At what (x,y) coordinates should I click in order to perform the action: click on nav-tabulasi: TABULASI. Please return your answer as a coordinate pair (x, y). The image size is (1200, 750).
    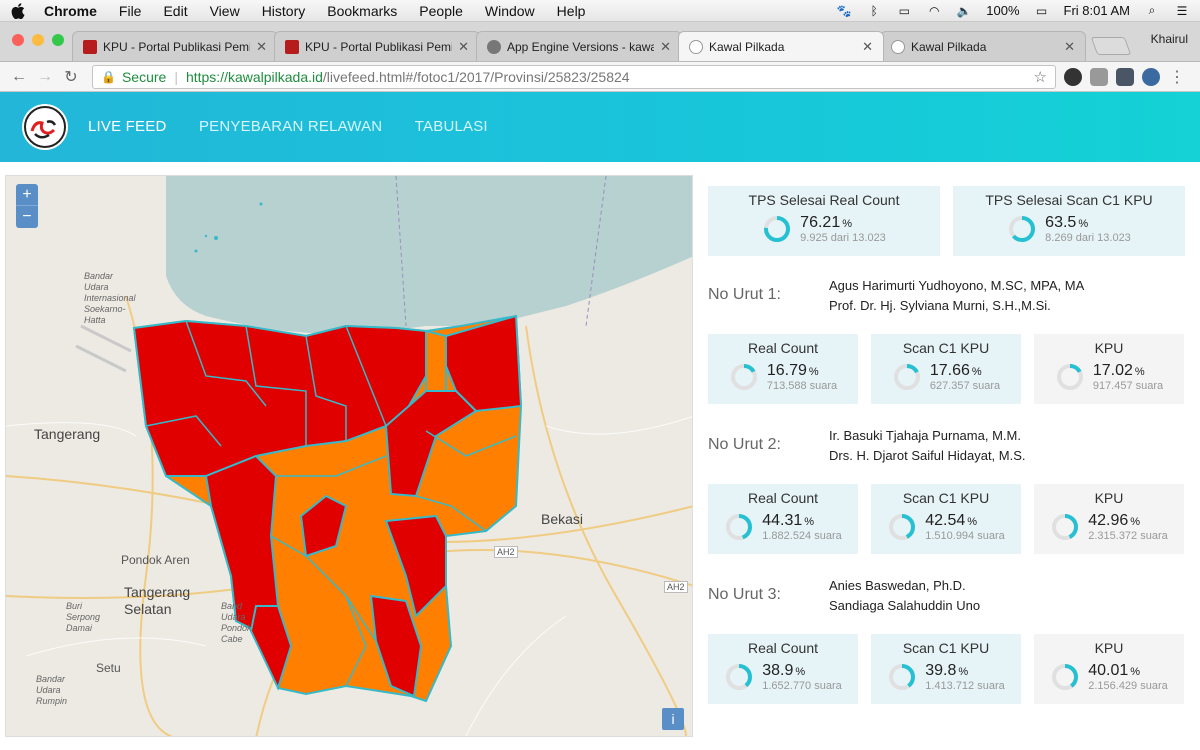
    Looking at the image, I should click on (451, 126).